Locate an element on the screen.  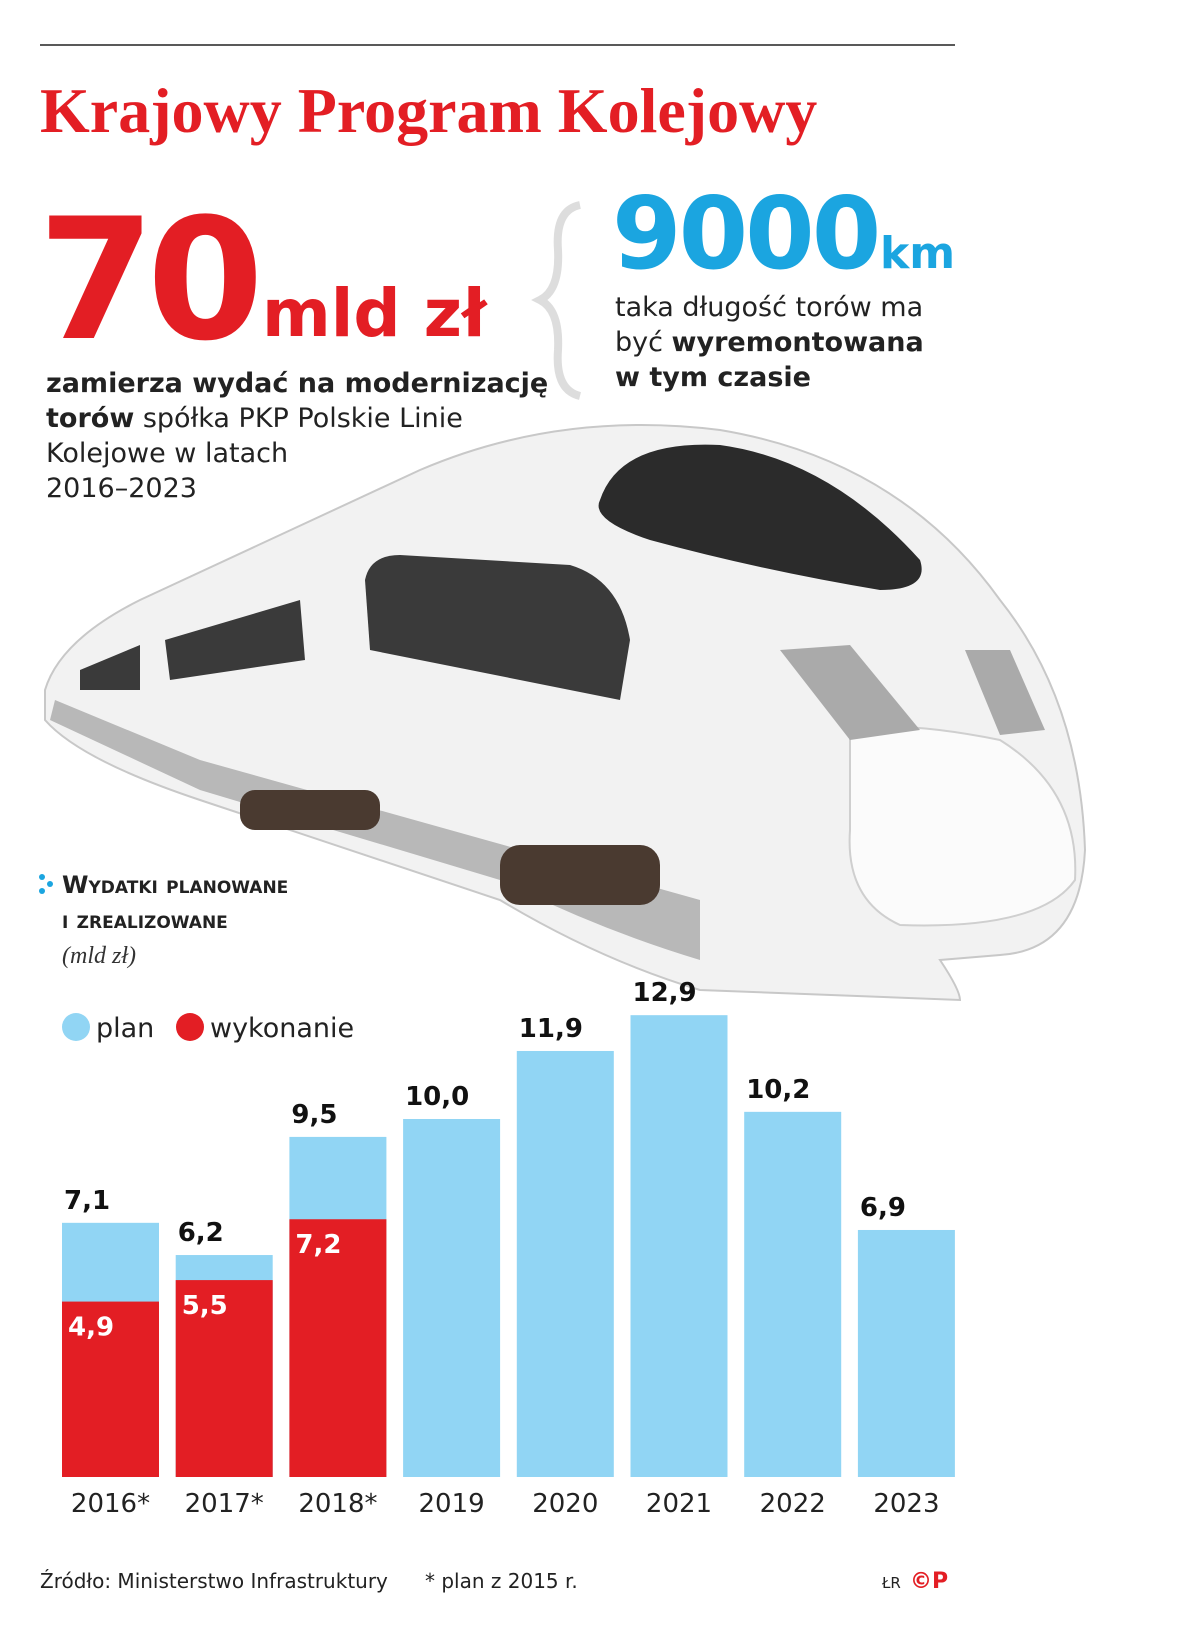
description-line: taka długość torów ma is located at coordinates (769, 307).